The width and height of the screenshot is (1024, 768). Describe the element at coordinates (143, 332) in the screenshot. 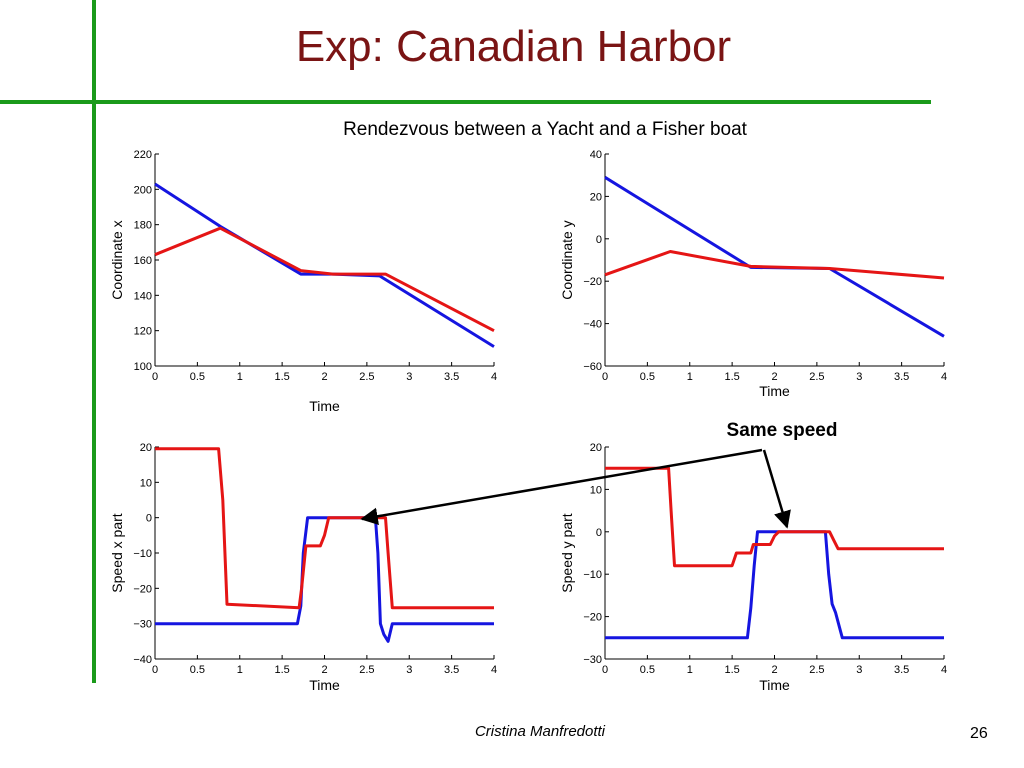

I see `y-tick-label: 120` at that location.